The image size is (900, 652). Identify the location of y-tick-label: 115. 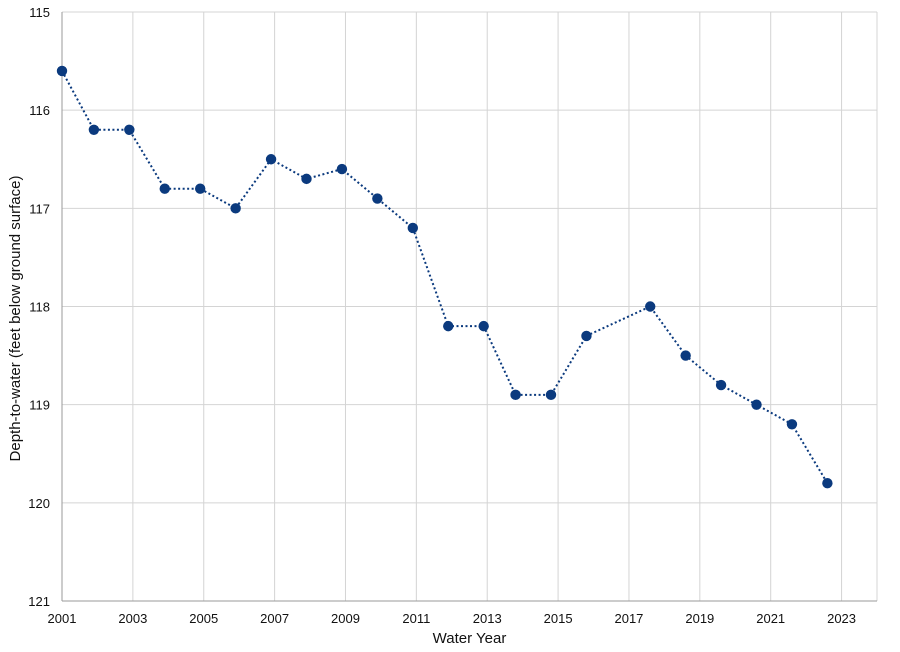
(39, 12).